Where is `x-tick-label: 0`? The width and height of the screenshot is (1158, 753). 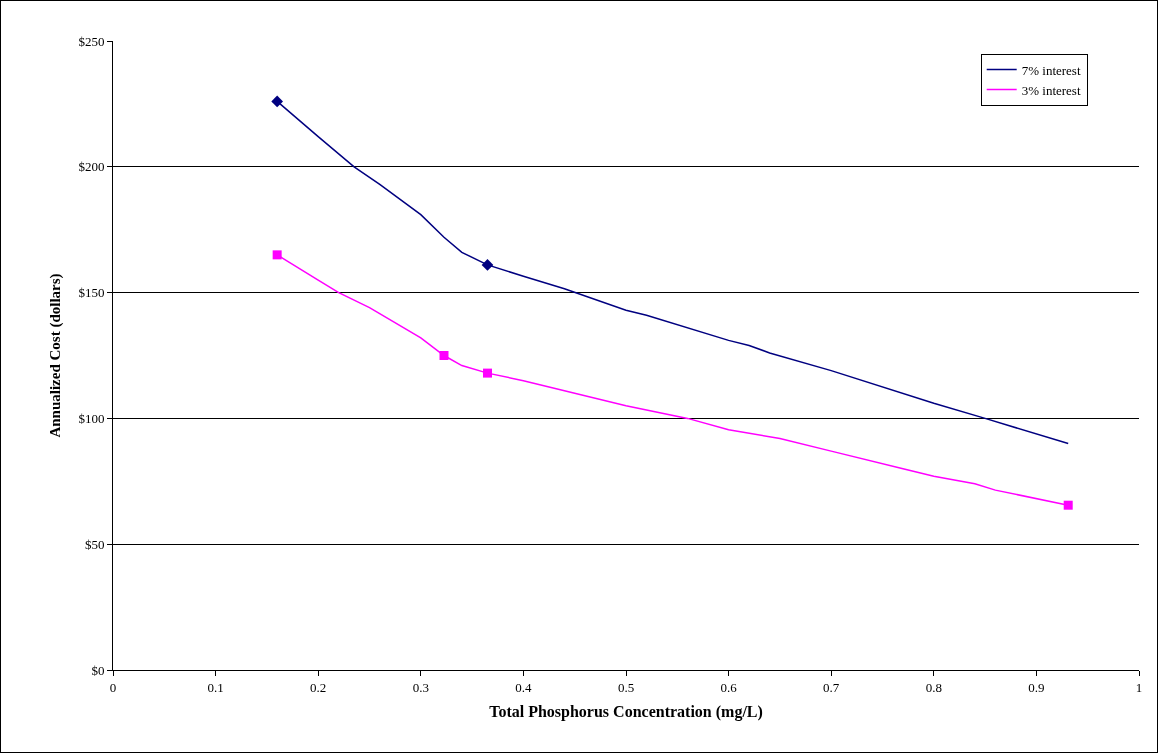
x-tick-label: 0 is located at coordinates (113, 687).